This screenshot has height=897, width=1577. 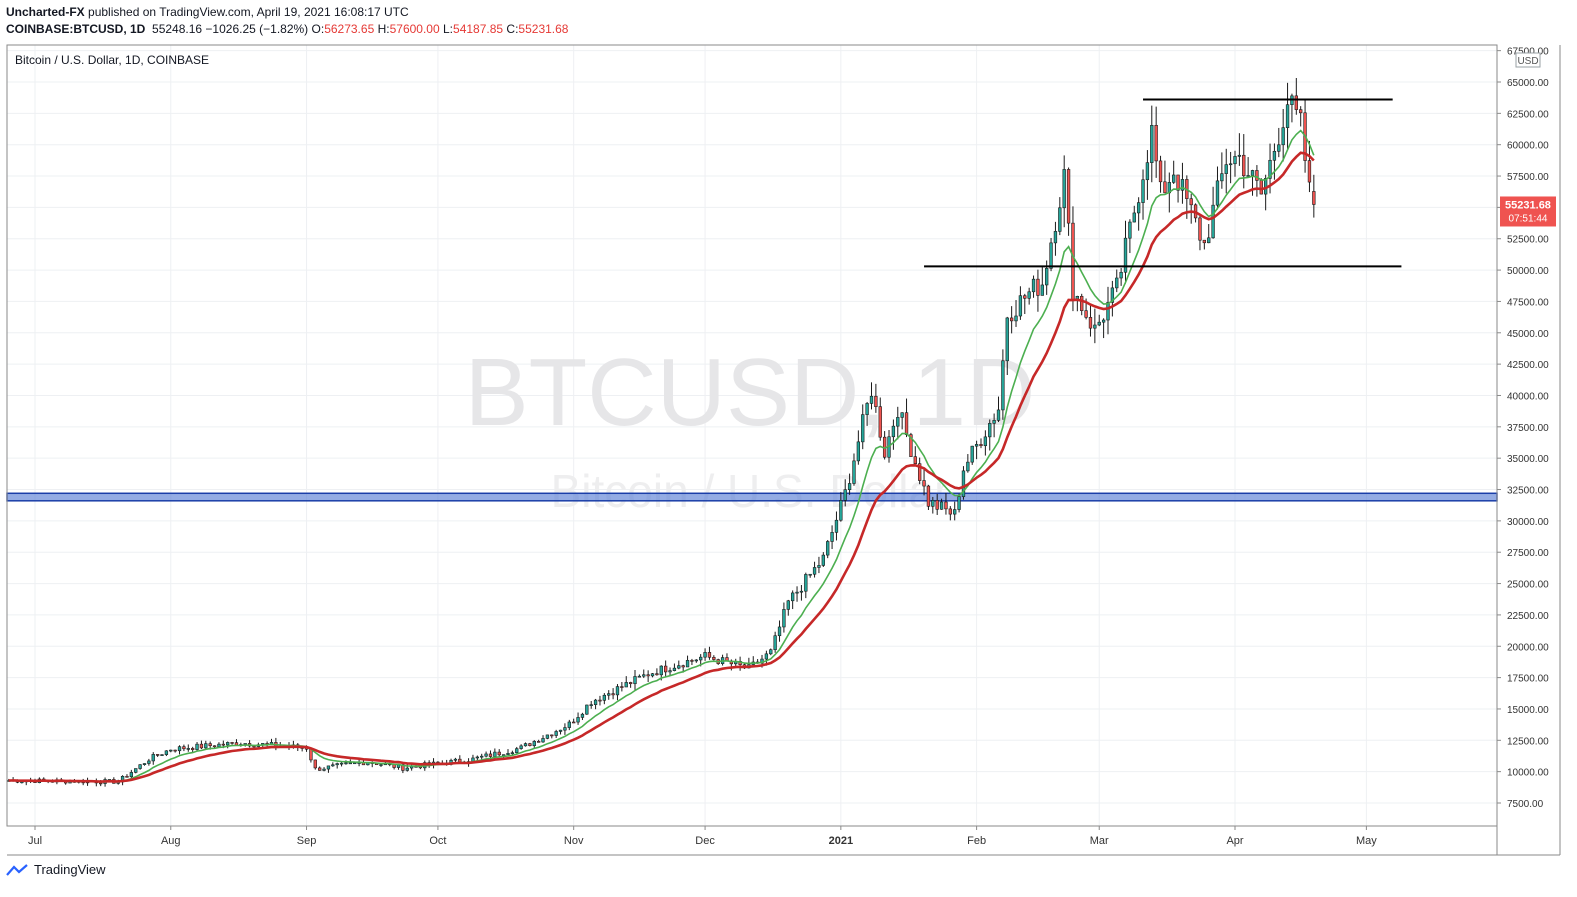 I want to click on price-tick-label: 22500.00, so click(x=1528, y=616).